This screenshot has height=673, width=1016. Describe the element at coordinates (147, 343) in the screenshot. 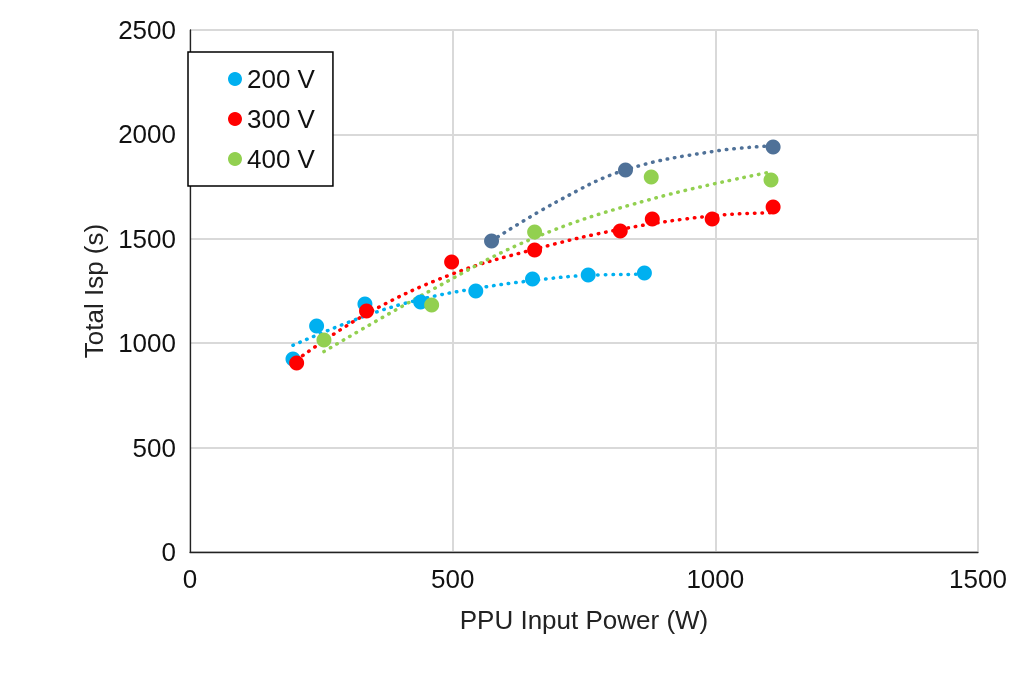

I see `y-tick-label: 1000` at that location.